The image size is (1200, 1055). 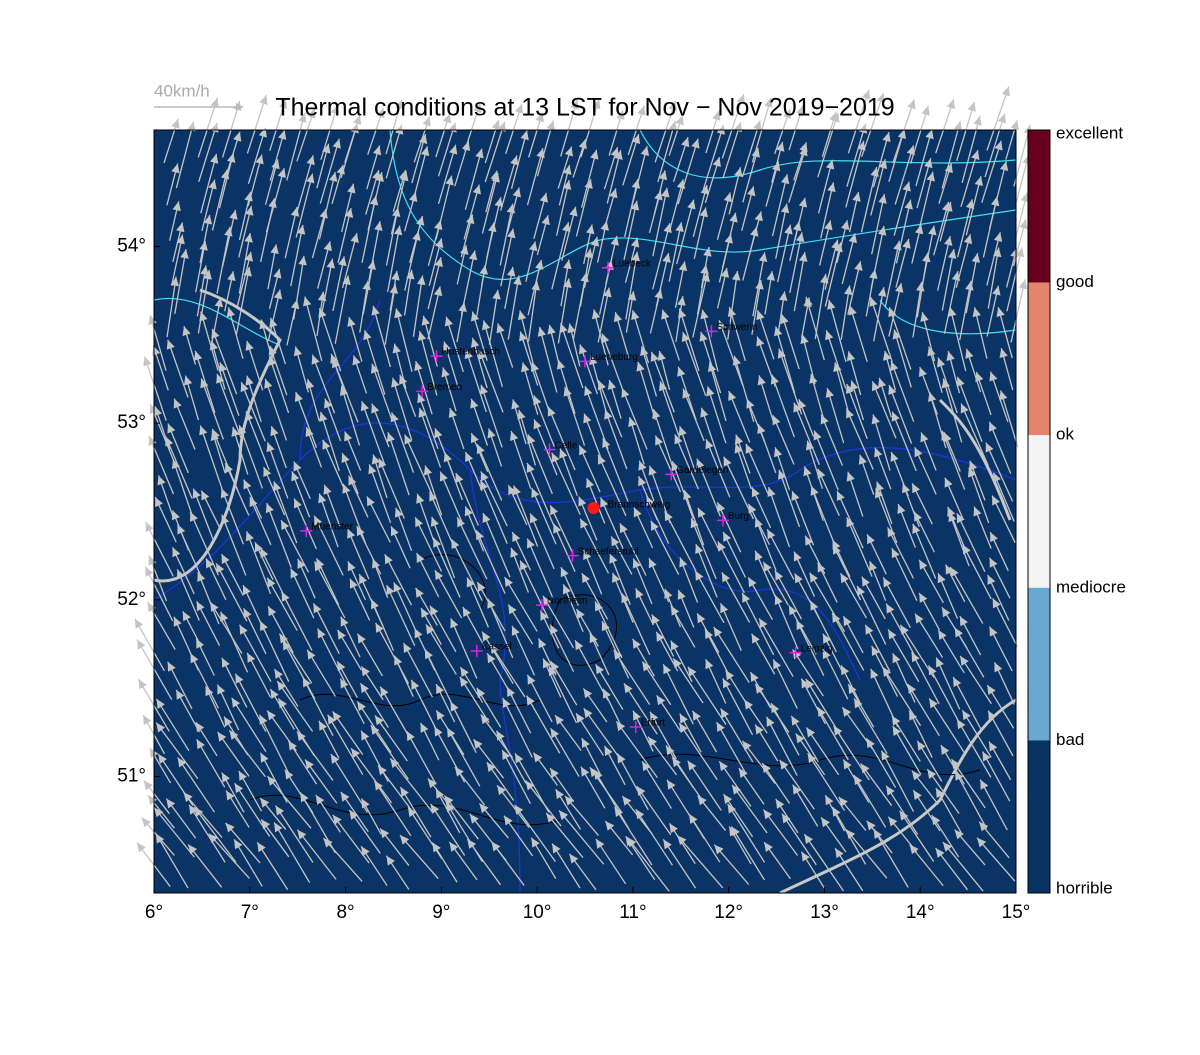 I want to click on city-label: Erfurt, so click(x=653, y=723).